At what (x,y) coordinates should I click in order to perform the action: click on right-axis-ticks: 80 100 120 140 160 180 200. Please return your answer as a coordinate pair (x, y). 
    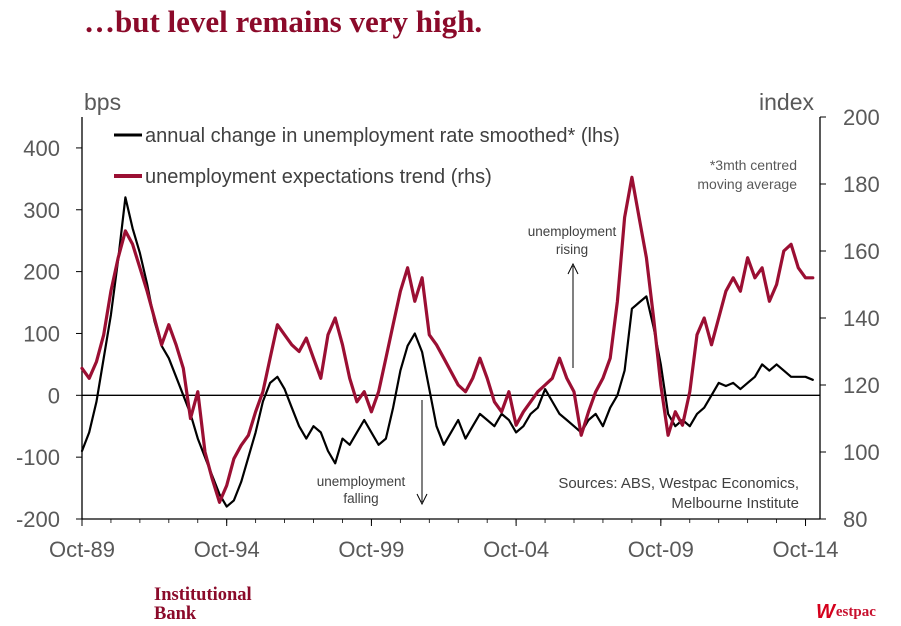
    Looking at the image, I should click on (850, 318).